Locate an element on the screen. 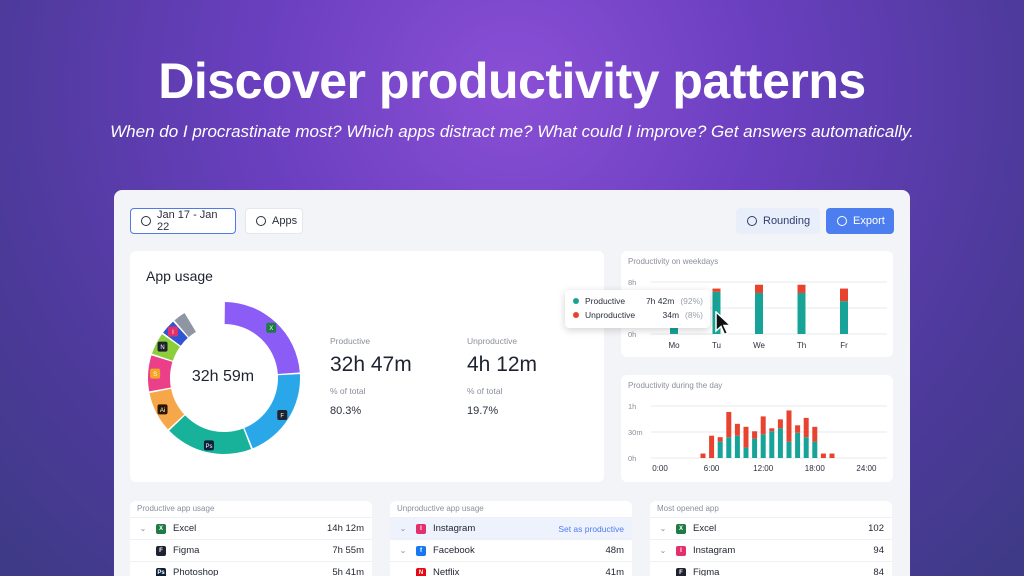 This screenshot has width=1024, height=576. unproductive-pct: 19.7% is located at coordinates (483, 411).